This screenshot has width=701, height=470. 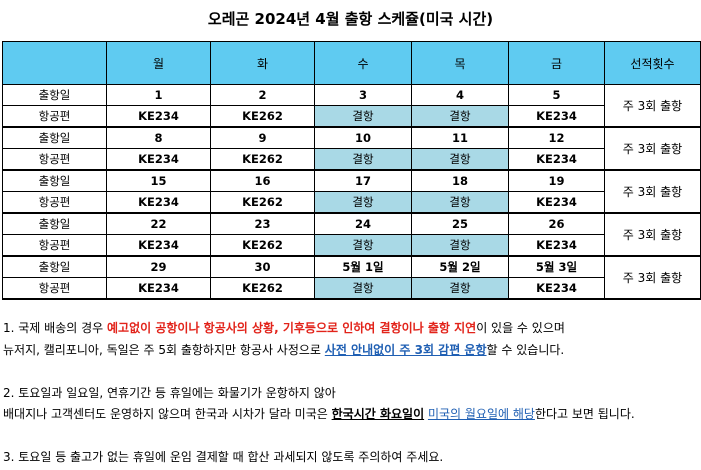 I want to click on note-2-line-1: 2. 토요일과 일요일, 연휴기간 등 휴일에는 화물기가 운항하지 않아, so click(x=352, y=394).